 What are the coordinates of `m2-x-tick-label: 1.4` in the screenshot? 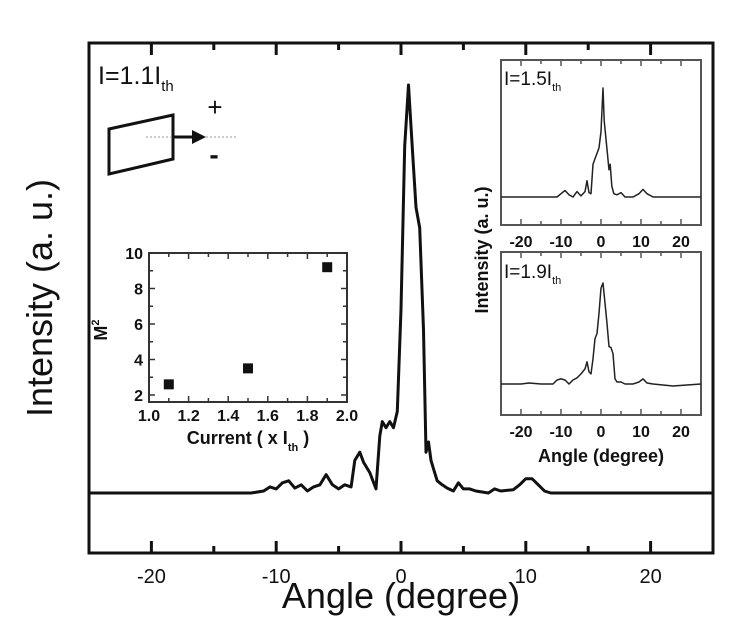 It's located at (228, 416).